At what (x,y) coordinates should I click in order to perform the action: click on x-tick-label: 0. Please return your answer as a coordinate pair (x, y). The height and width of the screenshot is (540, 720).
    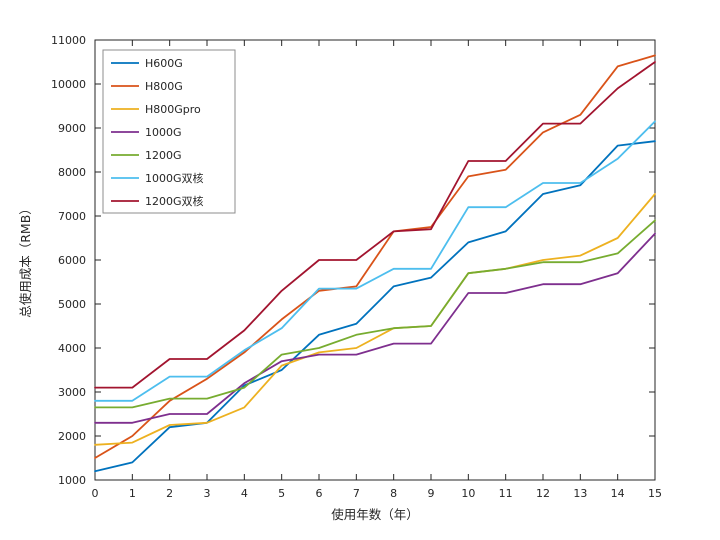
    Looking at the image, I should click on (95, 493).